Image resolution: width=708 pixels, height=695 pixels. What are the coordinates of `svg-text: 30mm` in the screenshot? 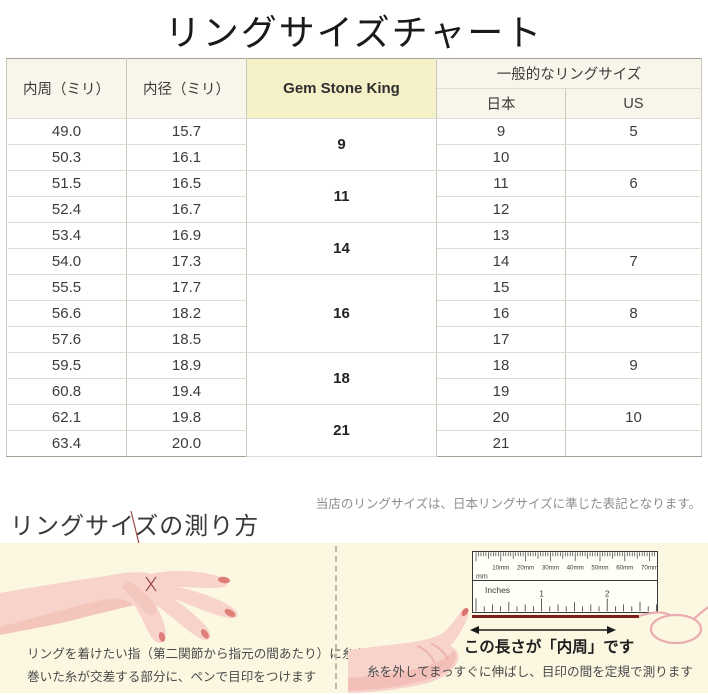 It's located at (550, 568).